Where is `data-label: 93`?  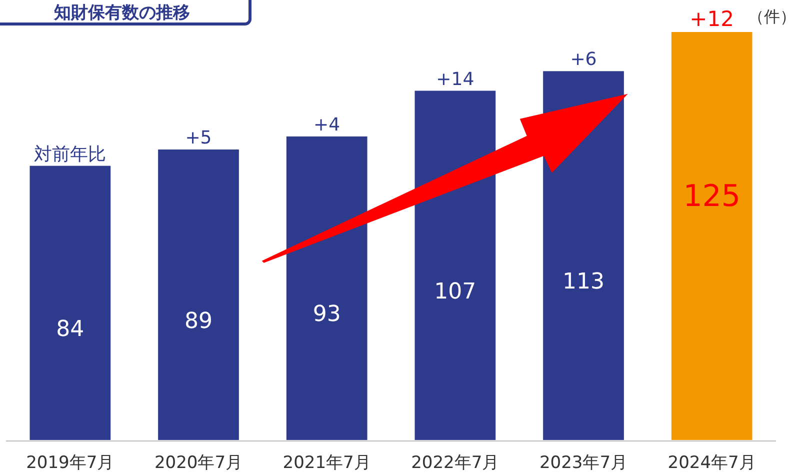
data-label: 93 is located at coordinates (326, 315).